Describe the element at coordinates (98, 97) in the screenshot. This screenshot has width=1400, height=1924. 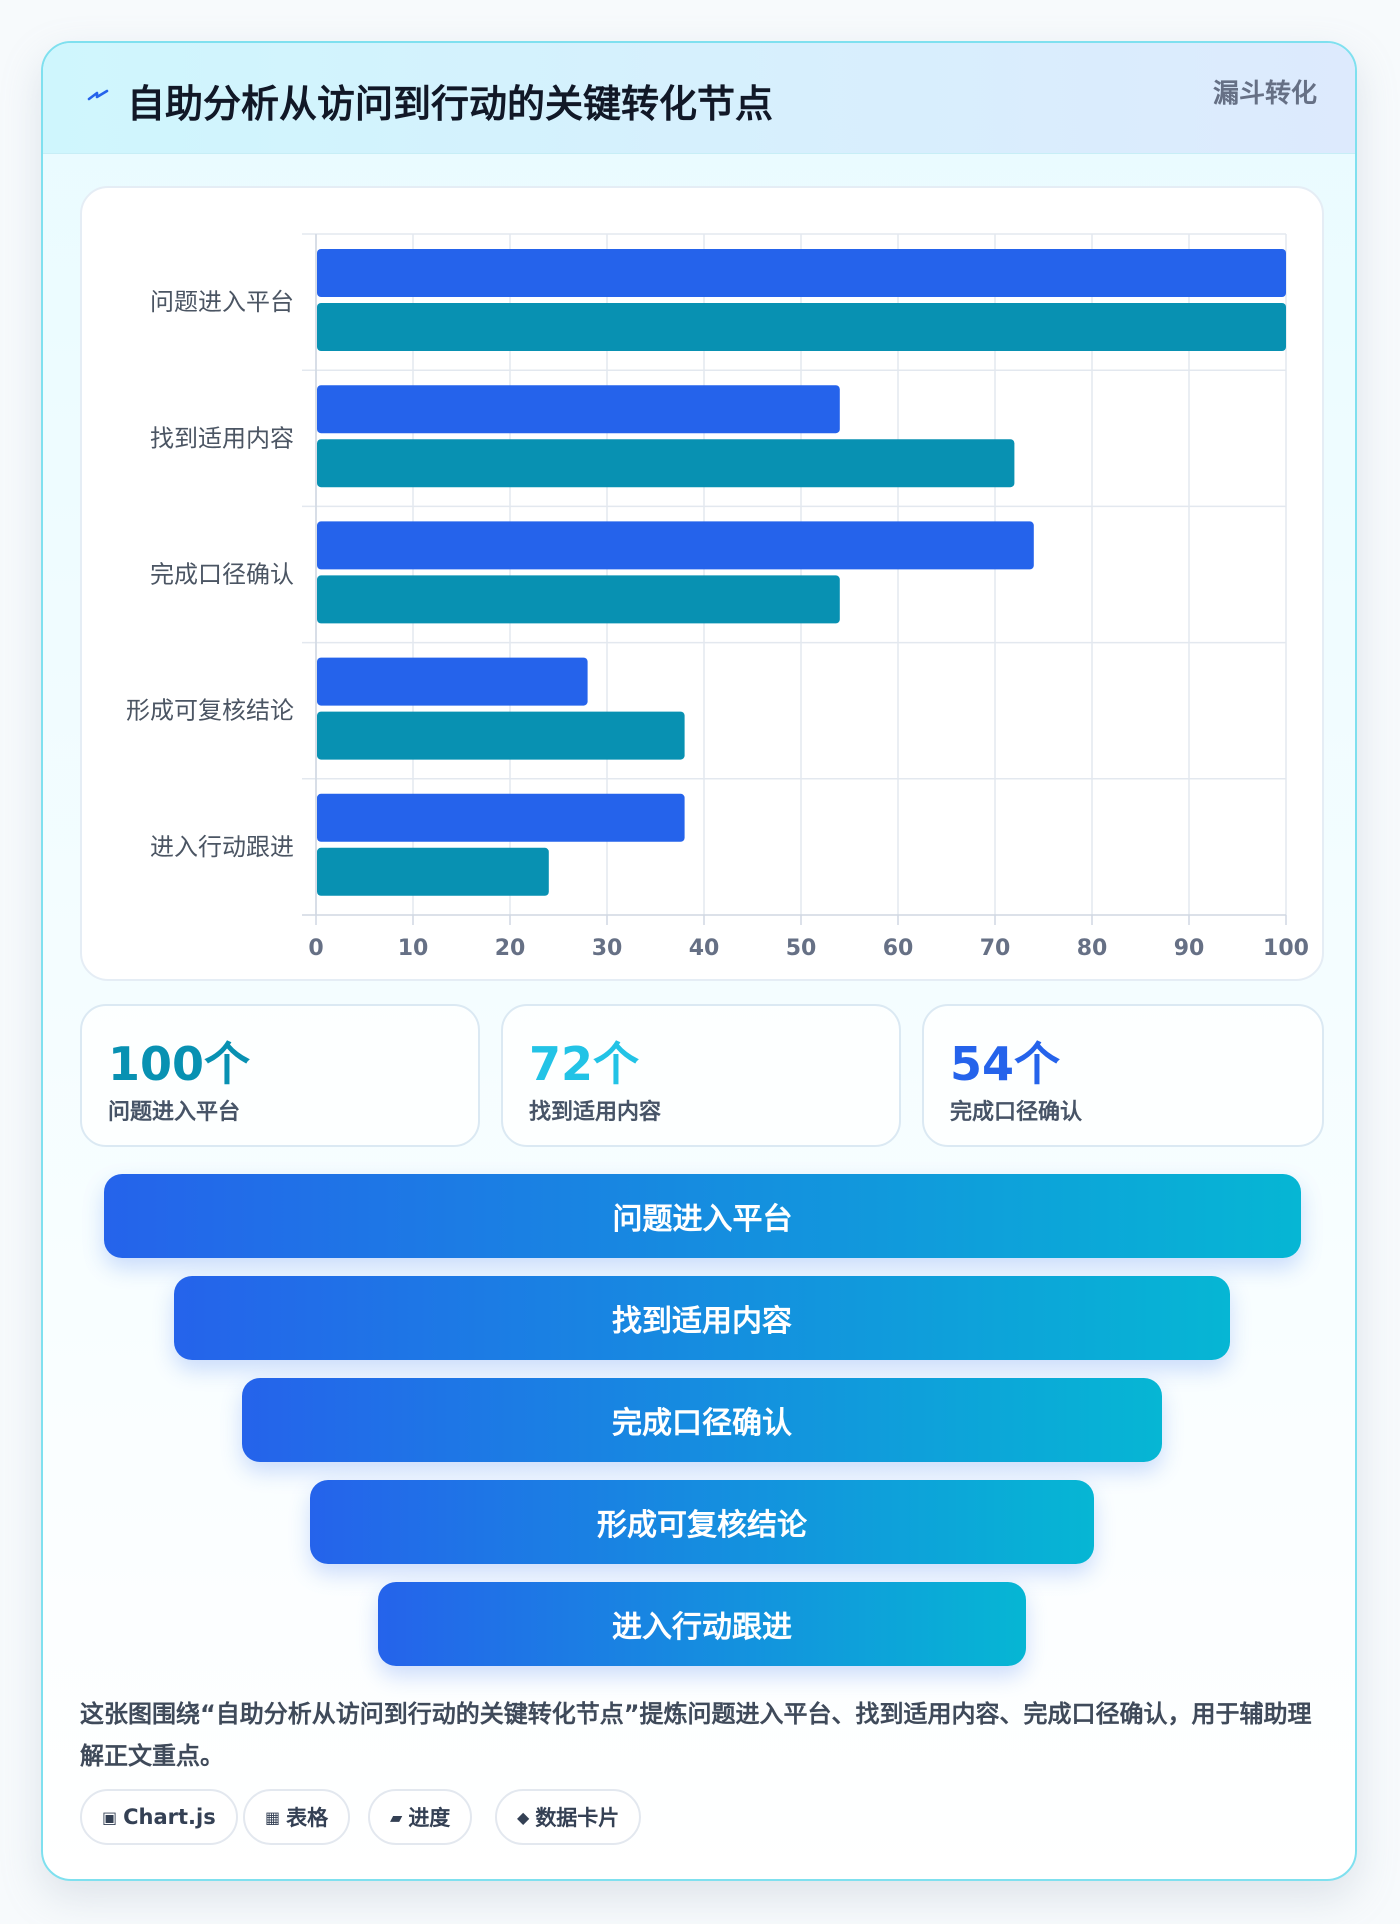
I see `bolt-icon` at that location.